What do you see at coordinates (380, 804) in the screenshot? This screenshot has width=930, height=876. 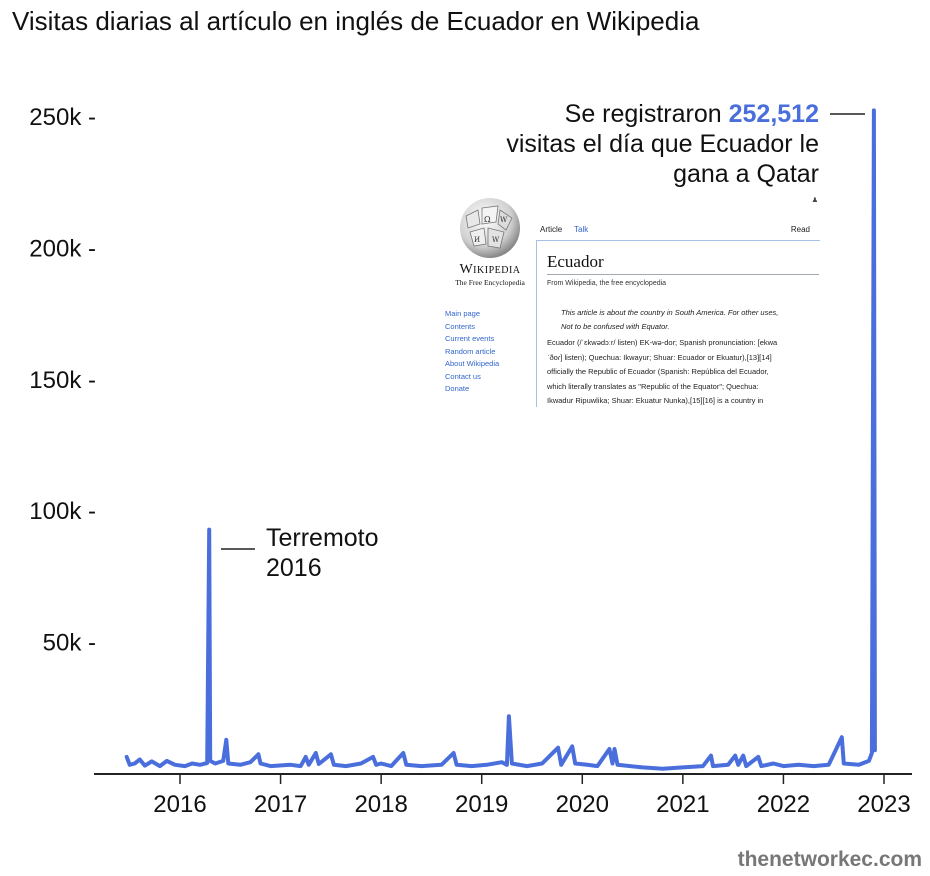 I see `x-tick-label: 2018` at bounding box center [380, 804].